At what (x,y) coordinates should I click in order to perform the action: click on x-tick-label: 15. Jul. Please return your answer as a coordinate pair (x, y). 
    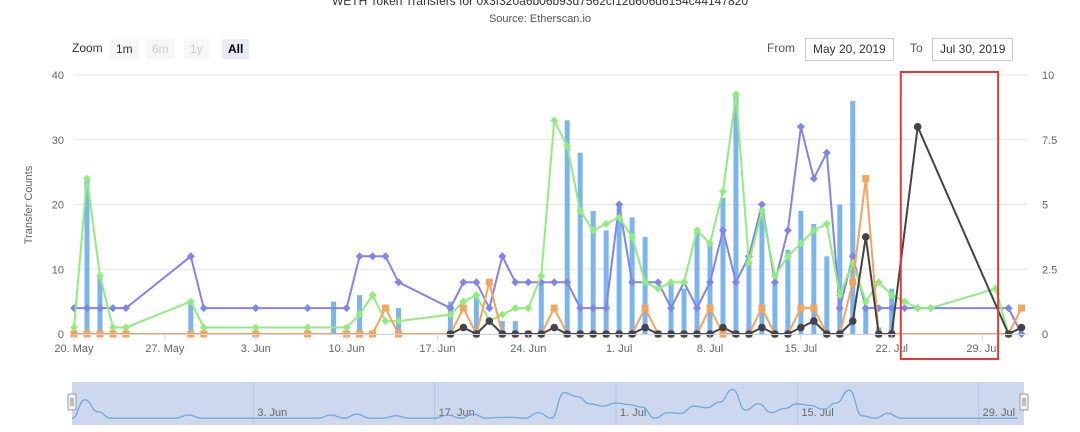
    Looking at the image, I should click on (801, 349).